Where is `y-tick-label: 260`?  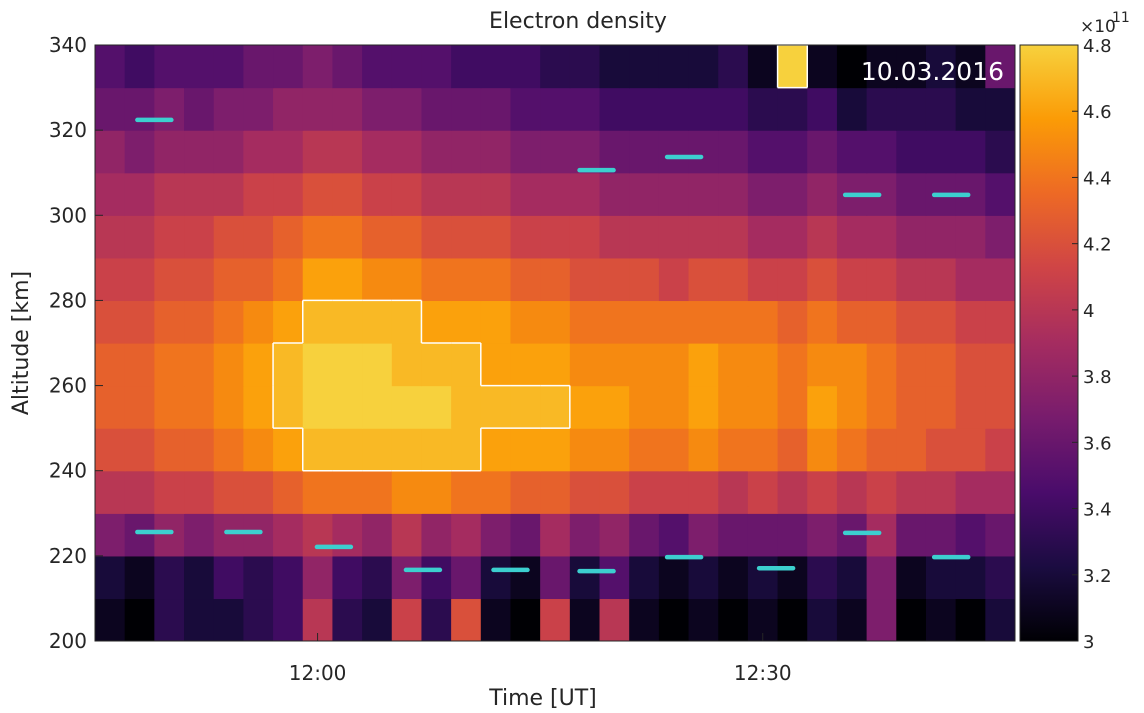
y-tick-label: 260 is located at coordinates (68, 386).